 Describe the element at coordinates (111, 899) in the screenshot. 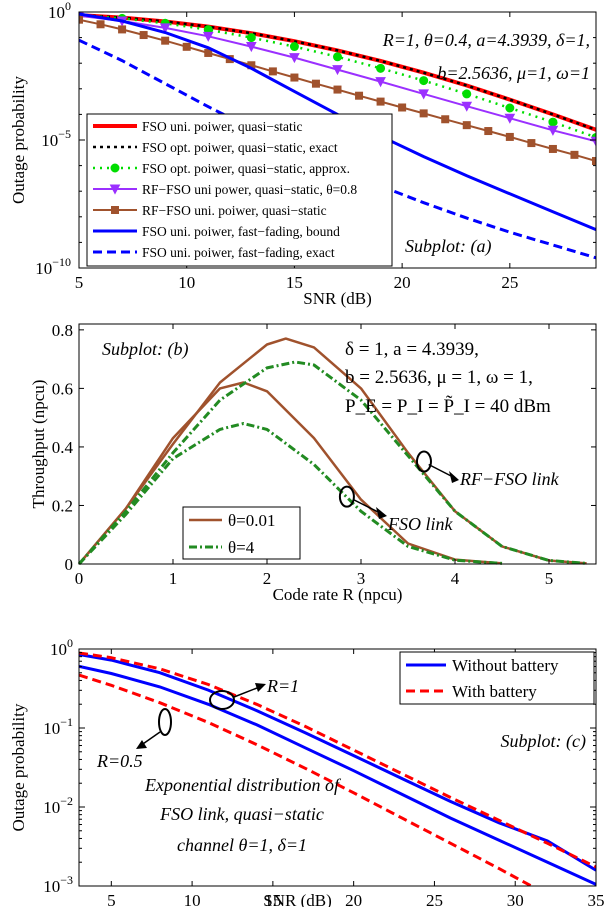

I see `x-tick-label-c: 5` at that location.